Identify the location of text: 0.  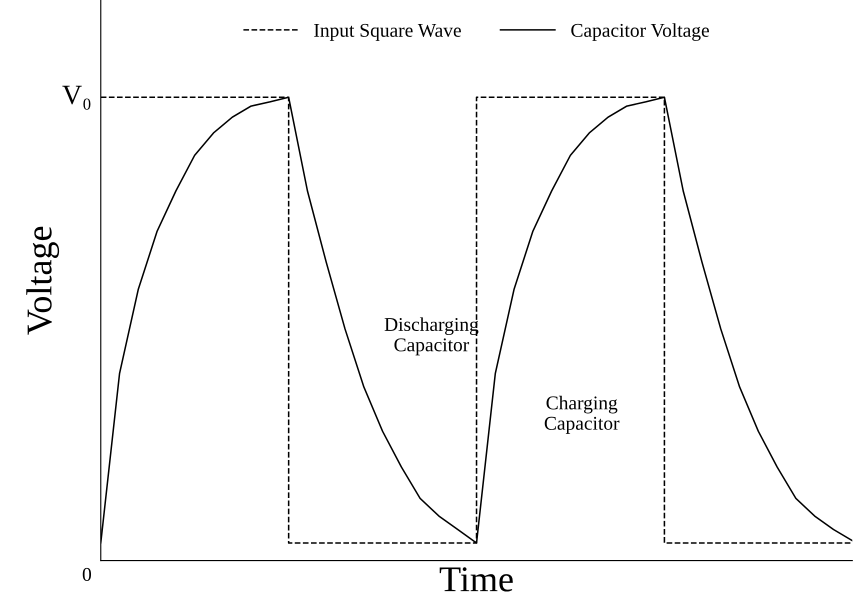
(87, 574).